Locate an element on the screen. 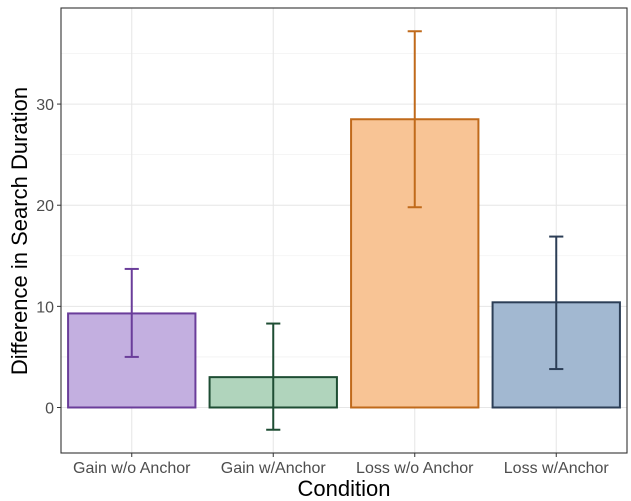 This screenshot has height=501, width=631. y-tick-label: 0 is located at coordinates (49, 408).